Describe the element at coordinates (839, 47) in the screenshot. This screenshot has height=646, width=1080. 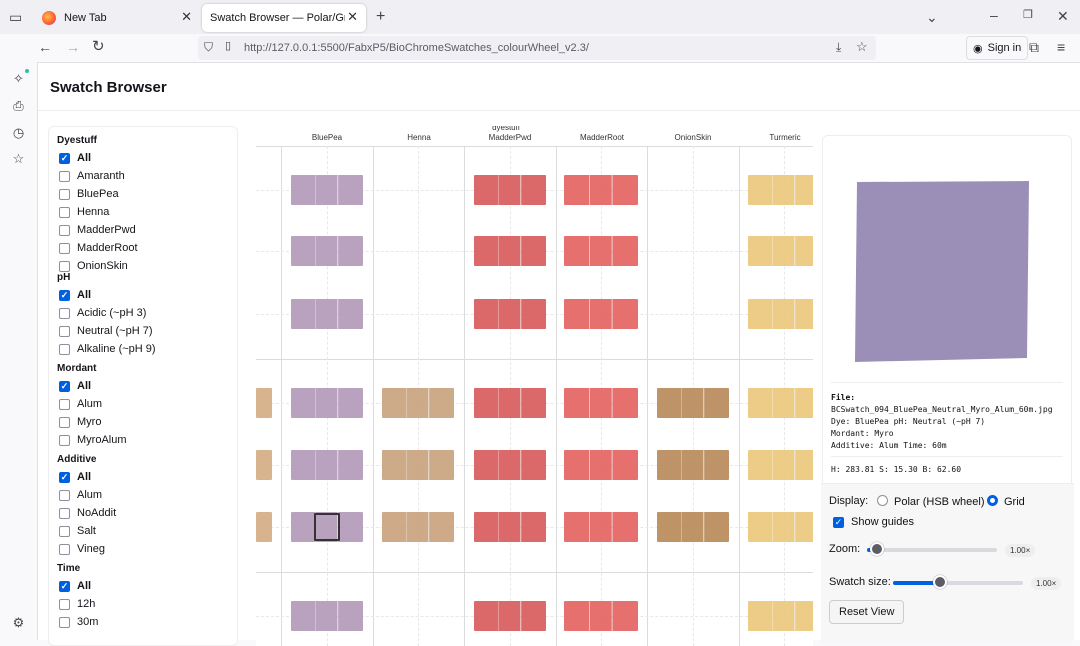
I see `download-icon: ⤓` at that location.